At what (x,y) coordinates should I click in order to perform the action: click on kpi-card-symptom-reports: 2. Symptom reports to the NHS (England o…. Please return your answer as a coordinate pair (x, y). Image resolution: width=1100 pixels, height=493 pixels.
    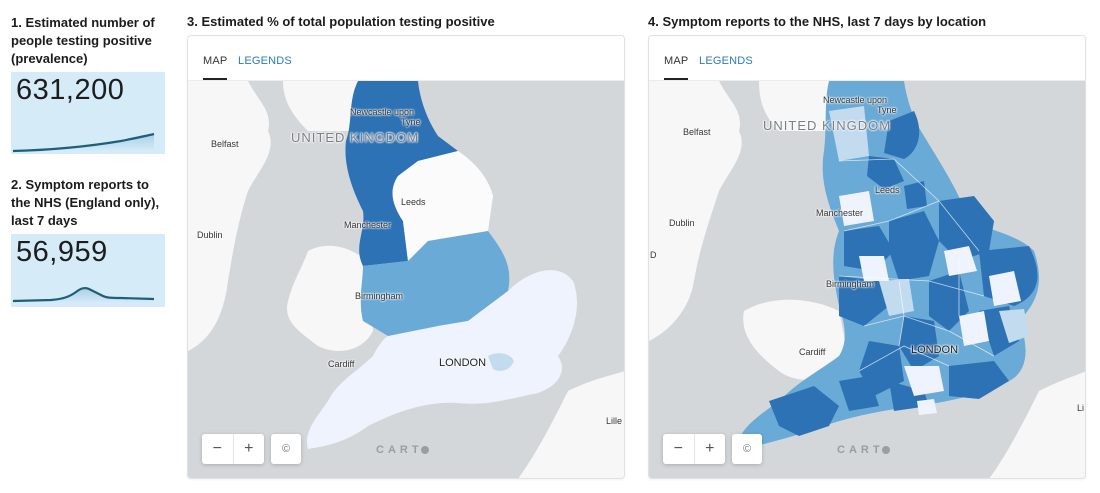
    Looking at the image, I should click on (88, 241).